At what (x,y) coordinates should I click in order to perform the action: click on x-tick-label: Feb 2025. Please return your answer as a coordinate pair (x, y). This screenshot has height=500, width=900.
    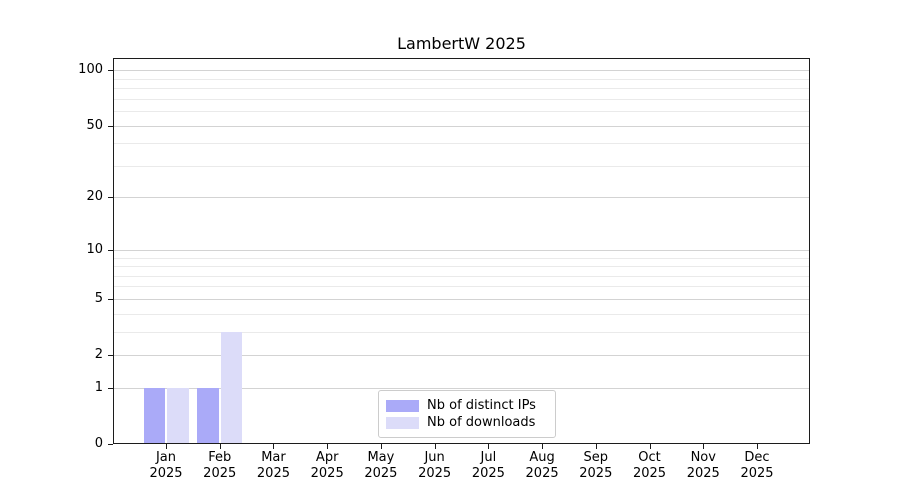
    Looking at the image, I should click on (220, 465).